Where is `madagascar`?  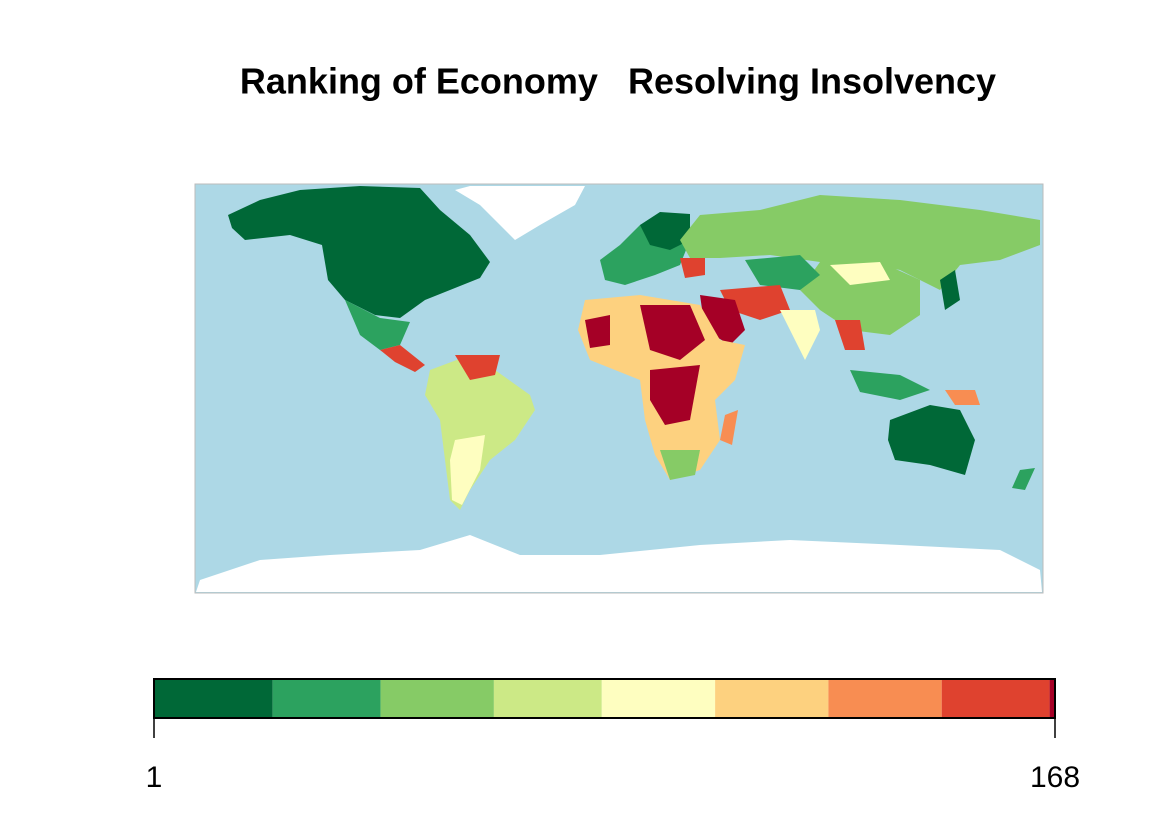
madagascar is located at coordinates (729, 427).